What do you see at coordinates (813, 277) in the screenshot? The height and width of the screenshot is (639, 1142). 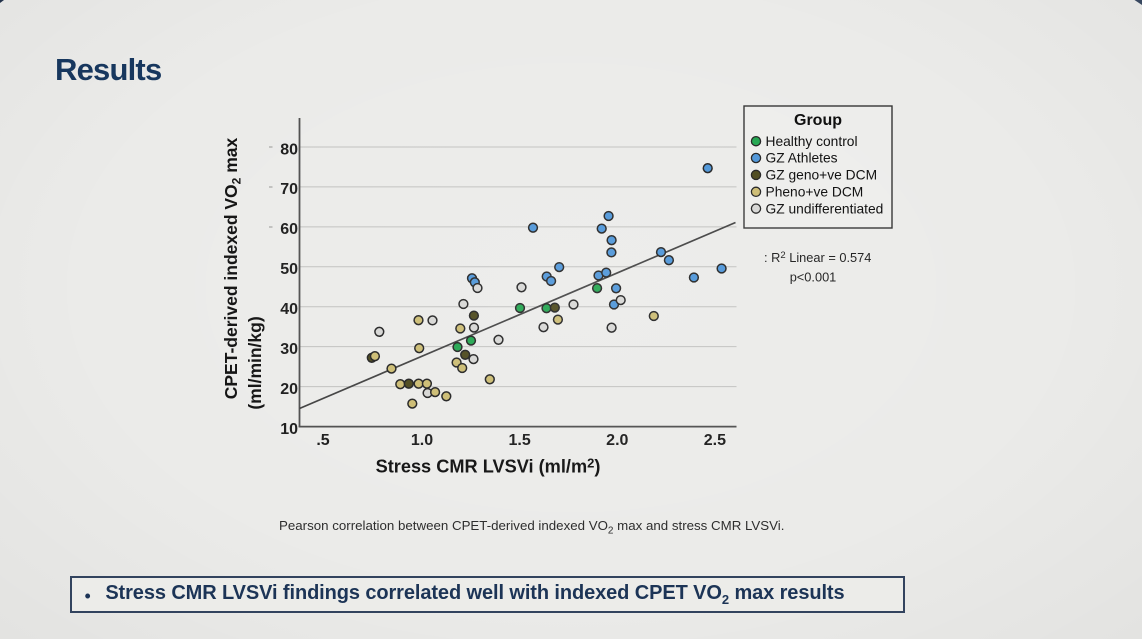 I see `svg-text: p<0.001` at bounding box center [813, 277].